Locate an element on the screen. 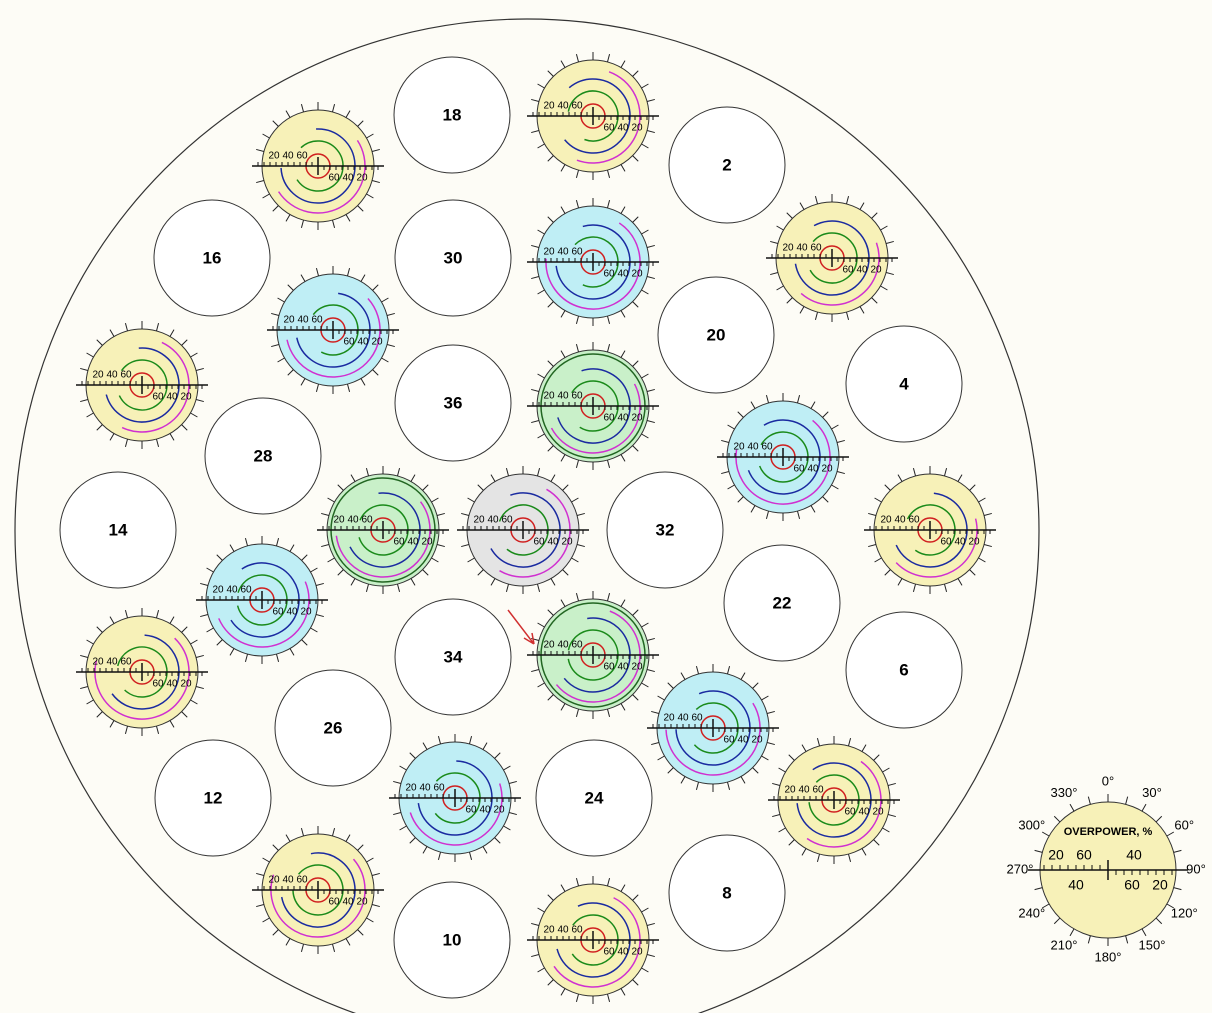  legend-angle: 150° is located at coordinates (1152, 945).